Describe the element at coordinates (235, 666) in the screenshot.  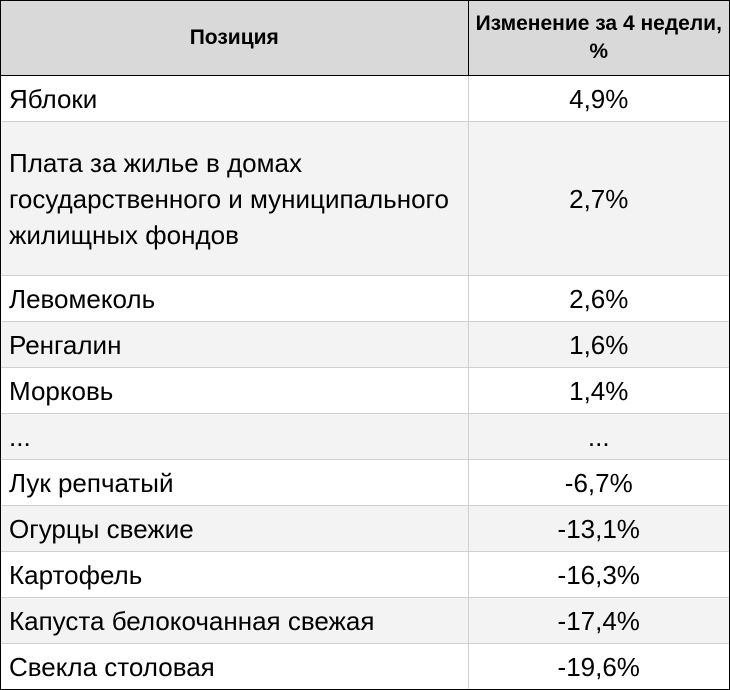
I see `row-name-cell: Свекла столовая` at that location.